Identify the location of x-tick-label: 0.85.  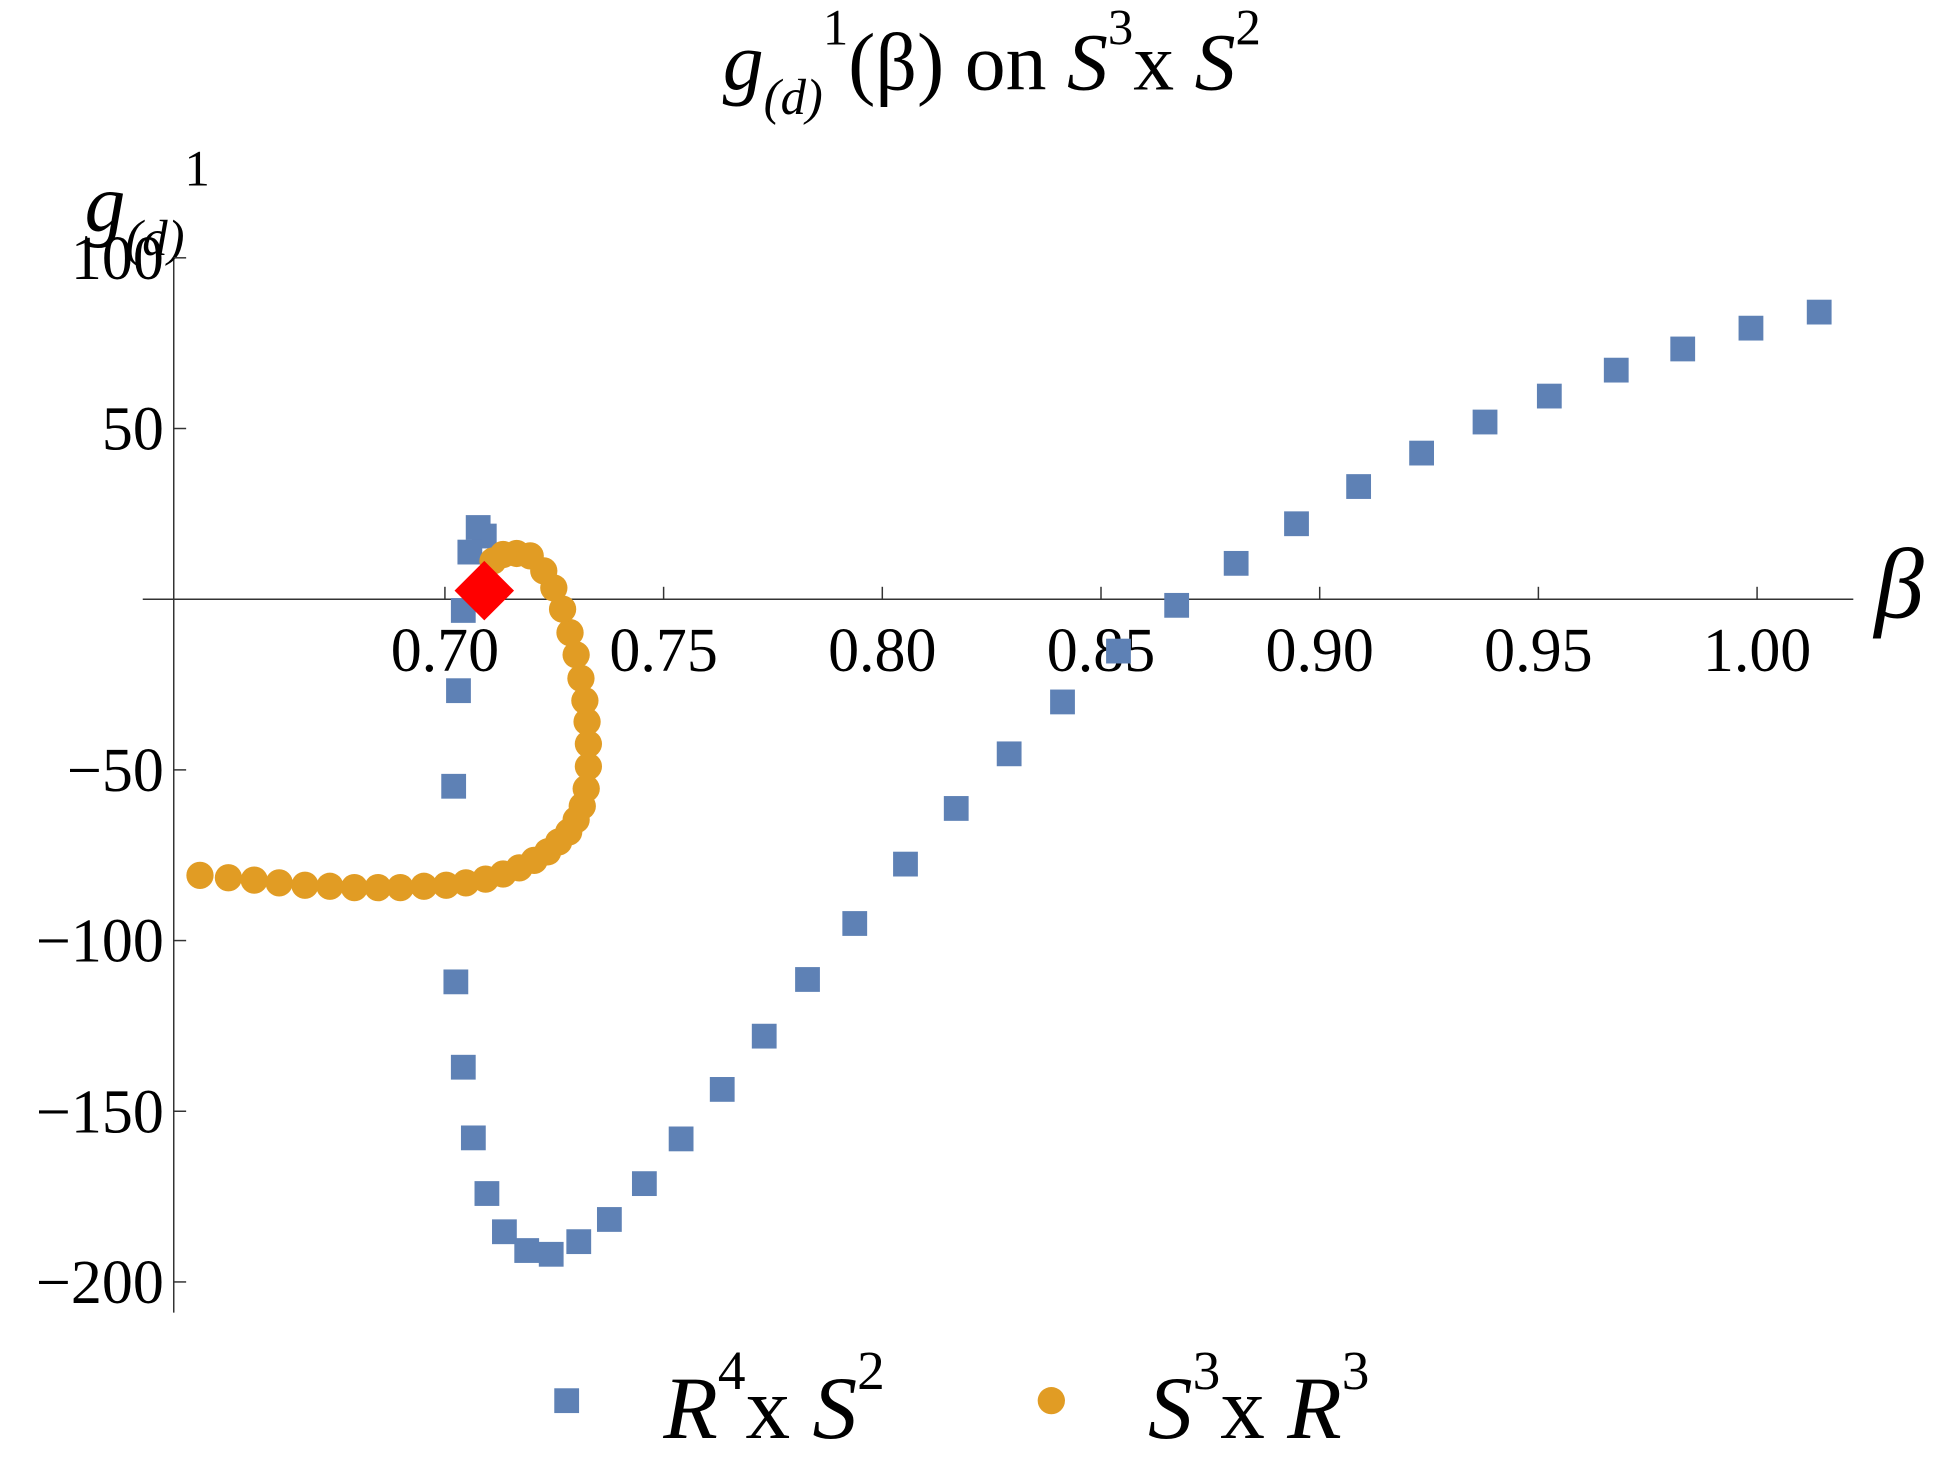
(1101, 651).